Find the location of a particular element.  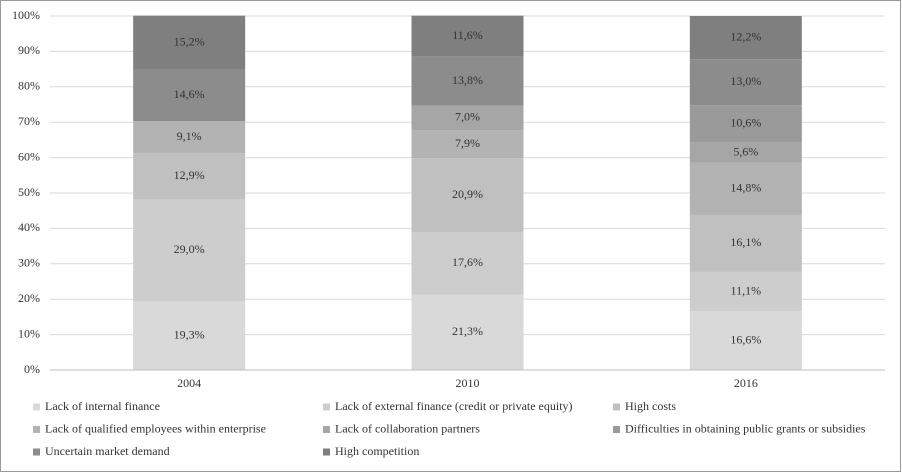

x-tick-label: 2016 is located at coordinates (746, 383).